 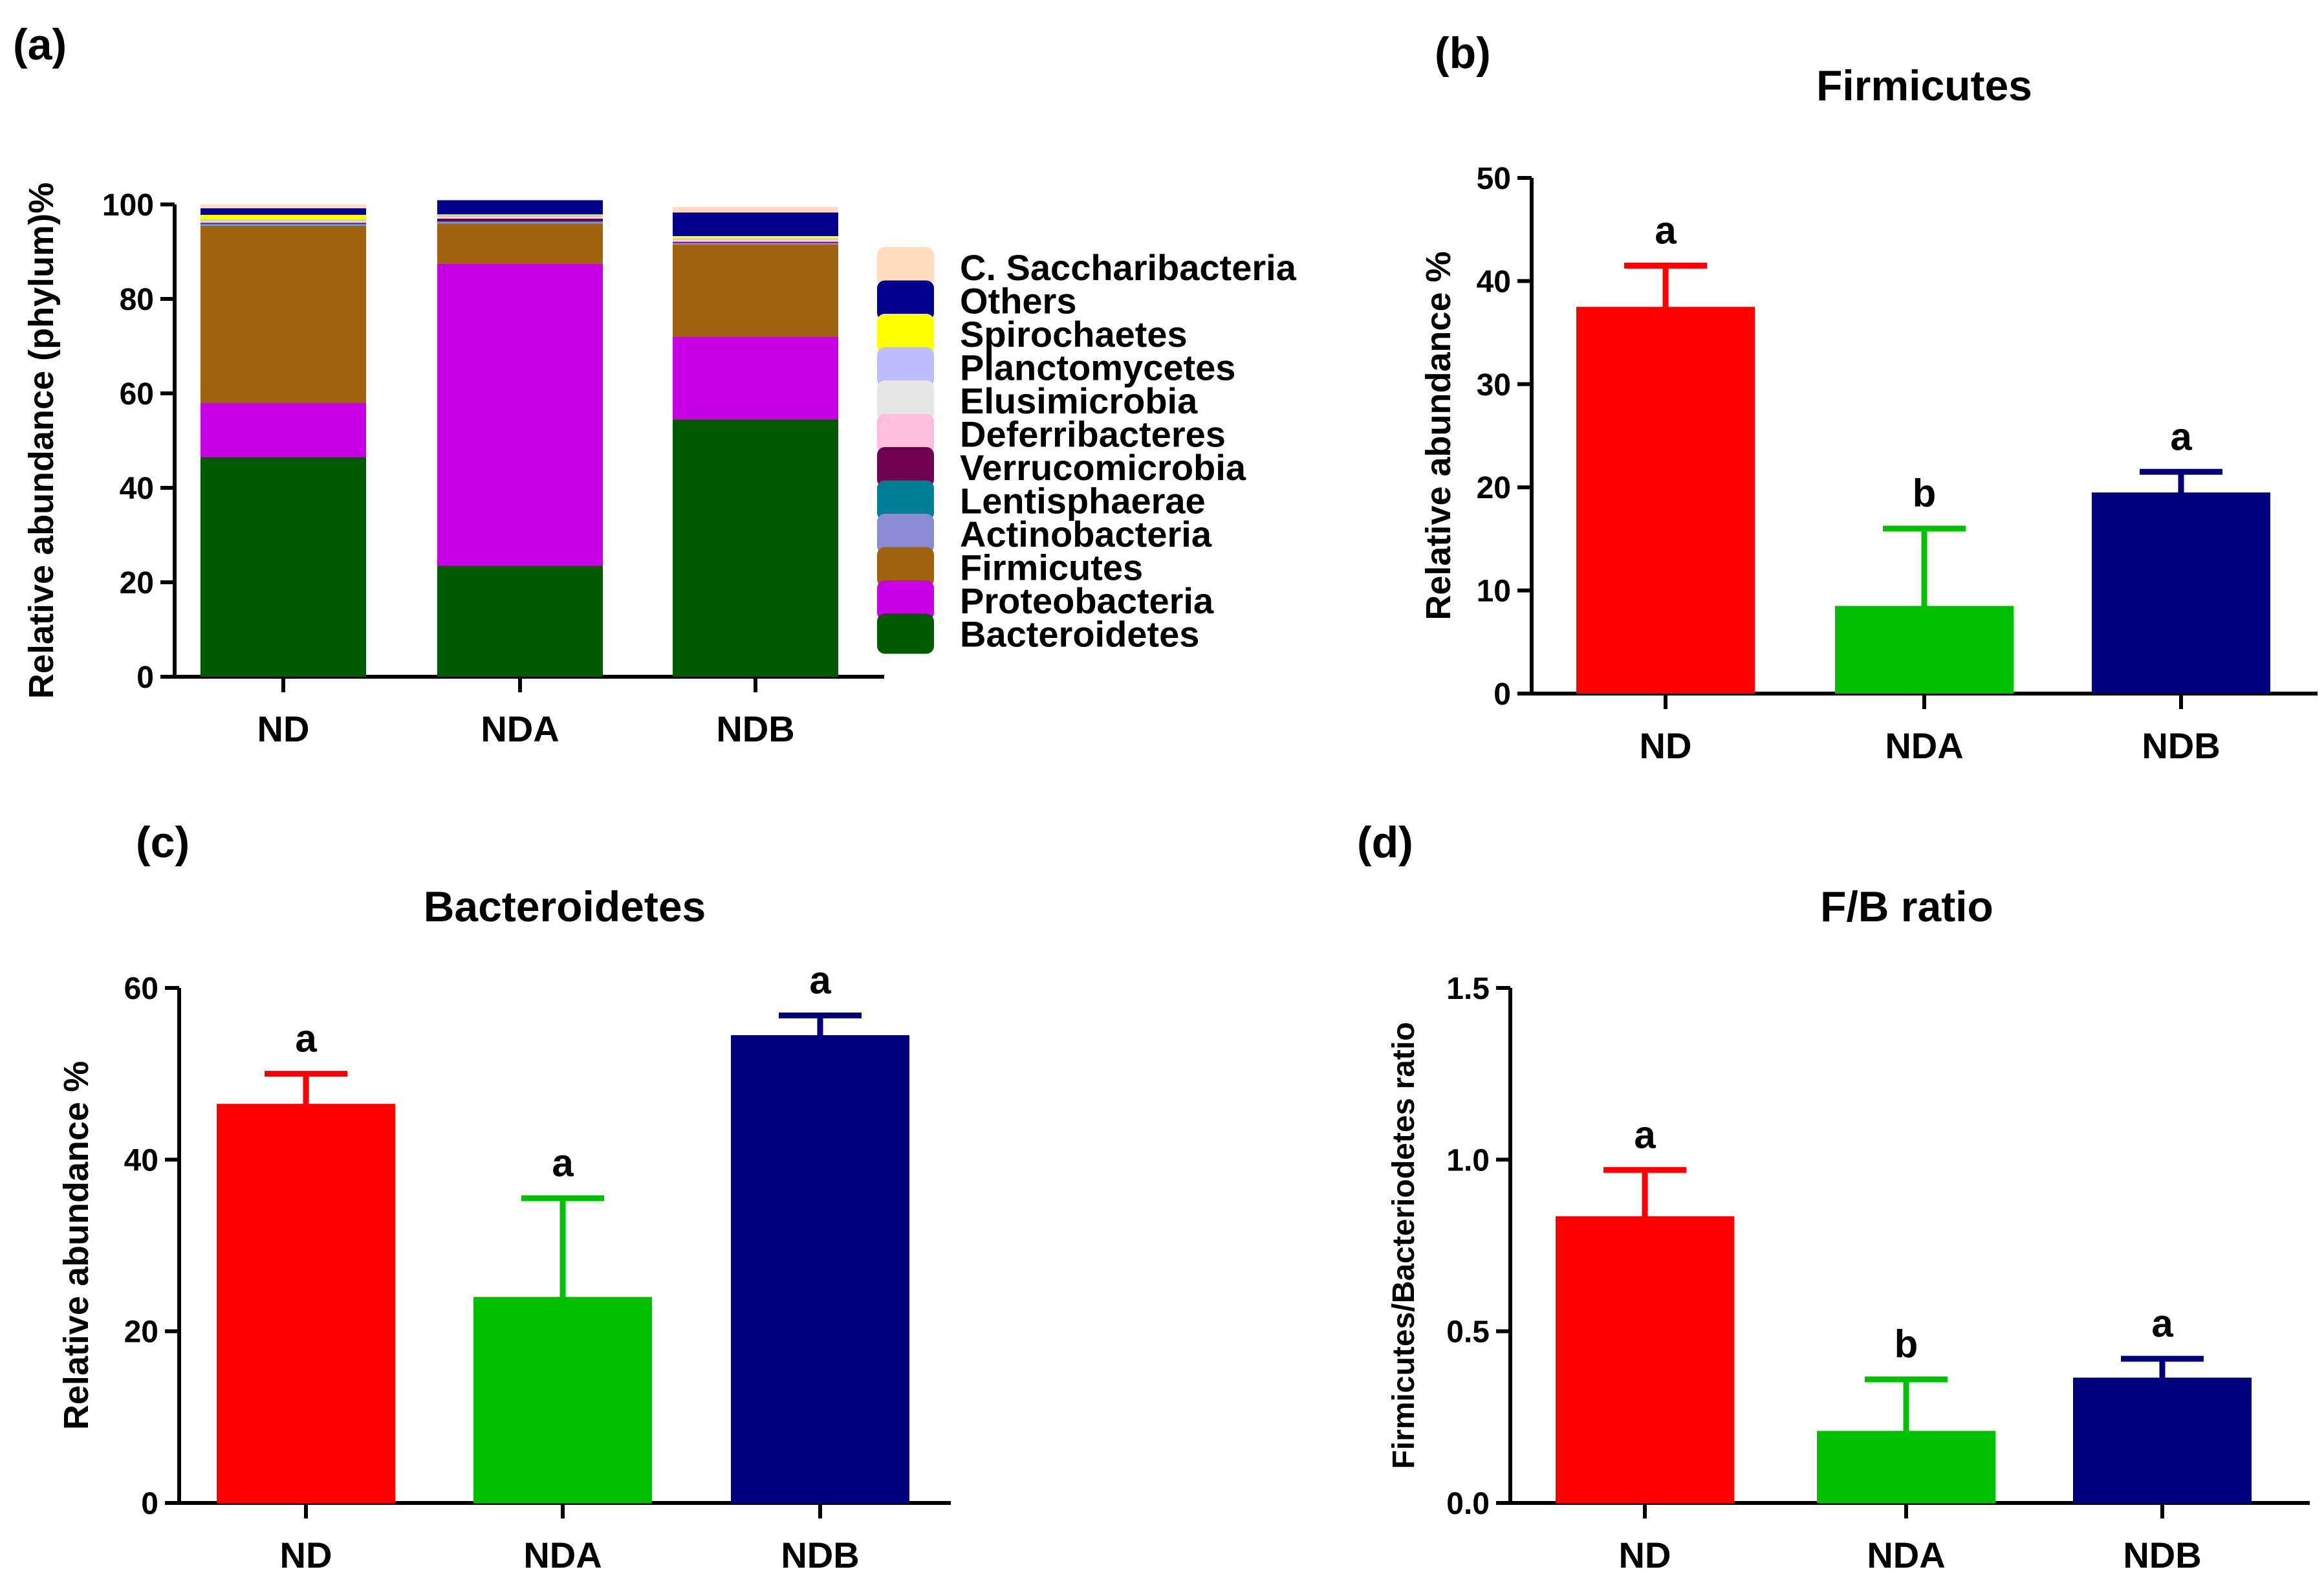 What do you see at coordinates (1404, 1245) in the screenshot?
I see `y-axis-label: Firmicutes/Bacteriodetes ratio` at bounding box center [1404, 1245].